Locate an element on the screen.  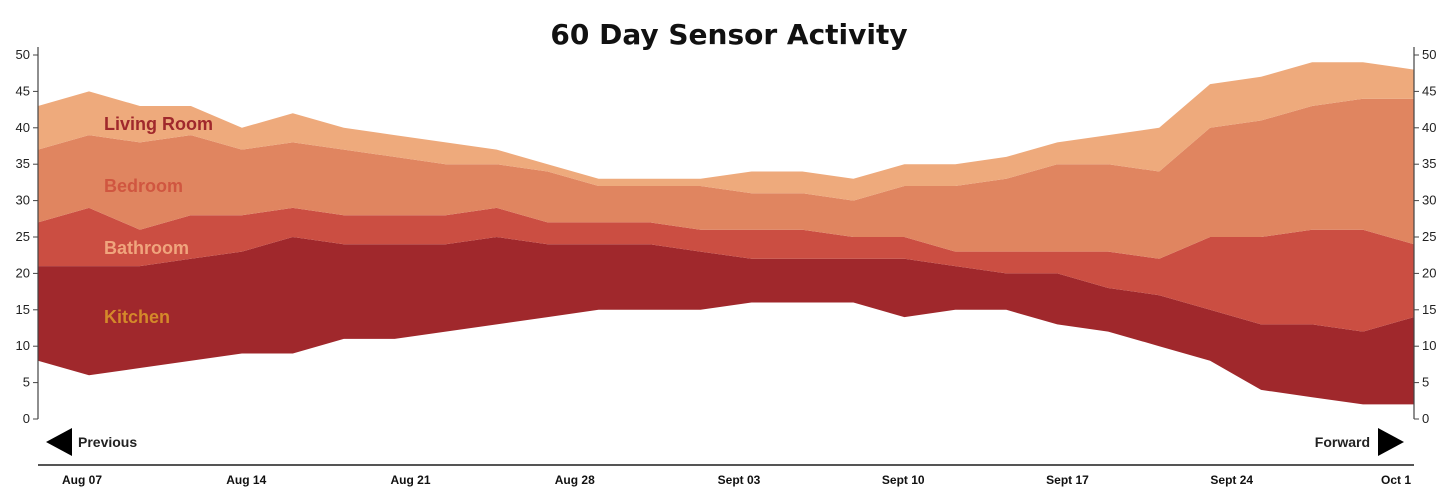
x-tick-label: Oct 1 is located at coordinates (1396, 480).